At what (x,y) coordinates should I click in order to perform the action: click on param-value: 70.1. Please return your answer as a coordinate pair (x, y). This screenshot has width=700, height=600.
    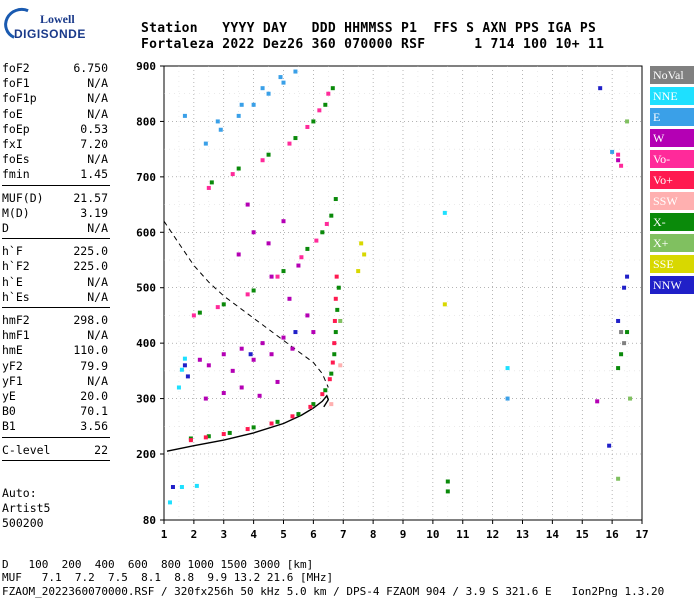
    Looking at the image, I should click on (94, 411).